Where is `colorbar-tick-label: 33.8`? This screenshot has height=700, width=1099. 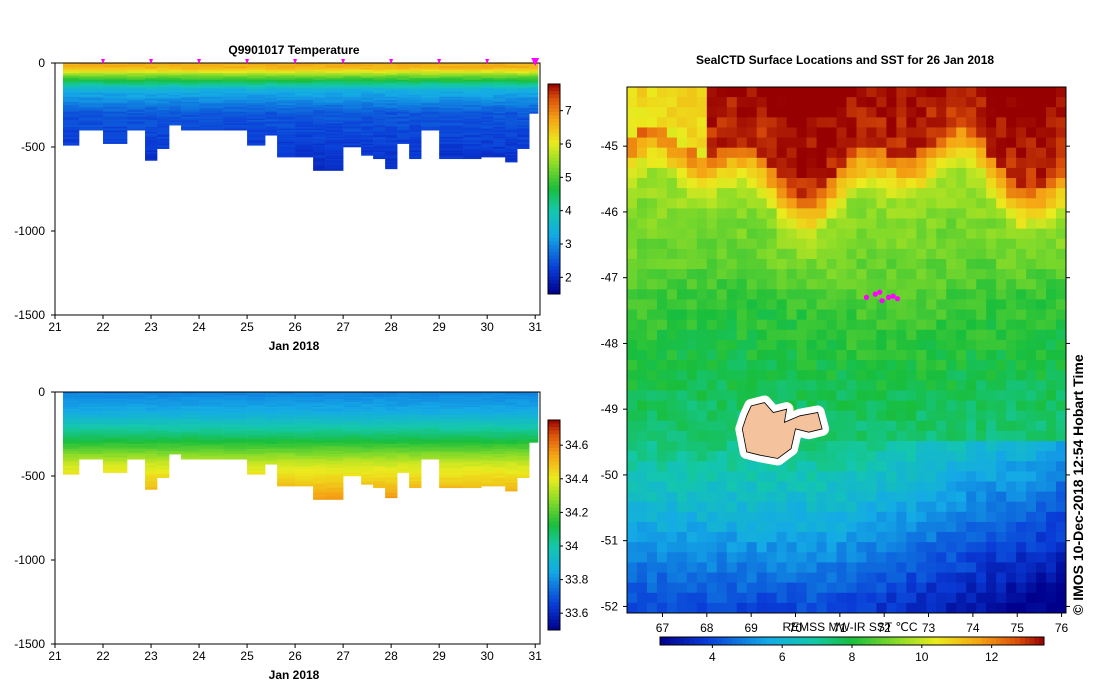 colorbar-tick-label: 33.8 is located at coordinates (577, 580).